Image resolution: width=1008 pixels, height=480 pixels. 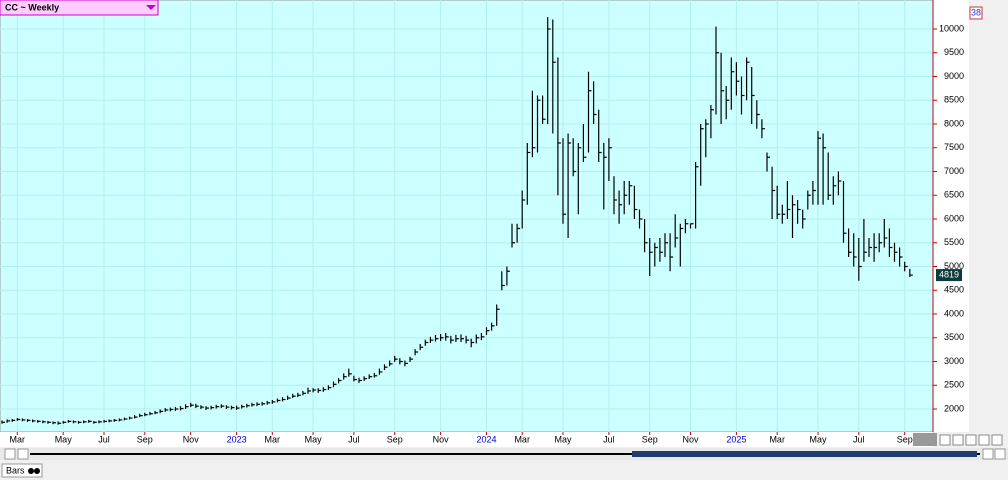 I want to click on x-tick-label: 2024, so click(x=486, y=439).